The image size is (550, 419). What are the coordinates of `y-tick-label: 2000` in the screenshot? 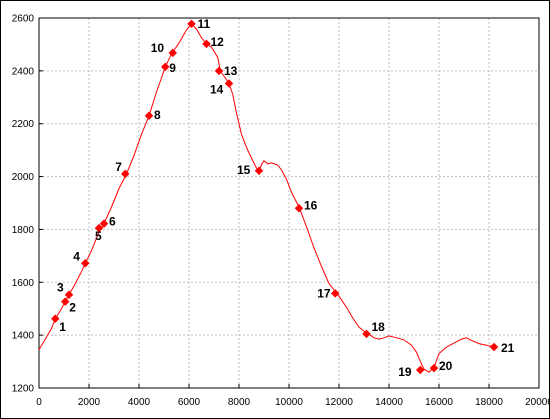 It's located at (23, 177).